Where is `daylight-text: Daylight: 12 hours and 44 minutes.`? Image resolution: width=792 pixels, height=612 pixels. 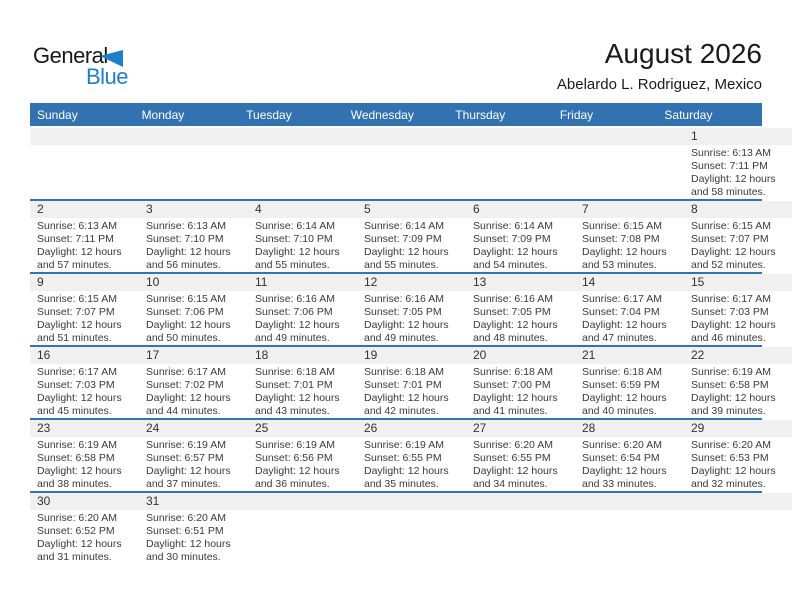
daylight-text: Daylight: 12 hours and 44 minutes. is located at coordinates (188, 404).